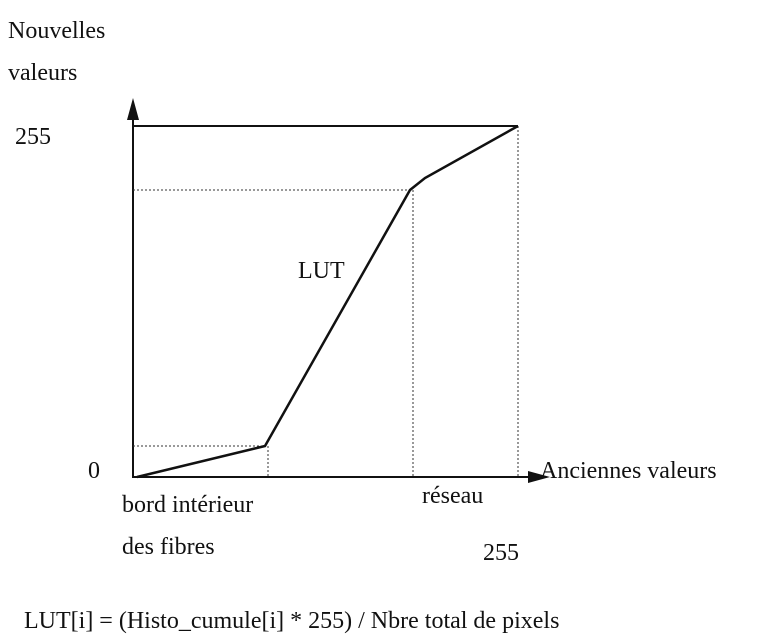  What do you see at coordinates (42, 73) in the screenshot?
I see `y-title: valeurs` at bounding box center [42, 73].